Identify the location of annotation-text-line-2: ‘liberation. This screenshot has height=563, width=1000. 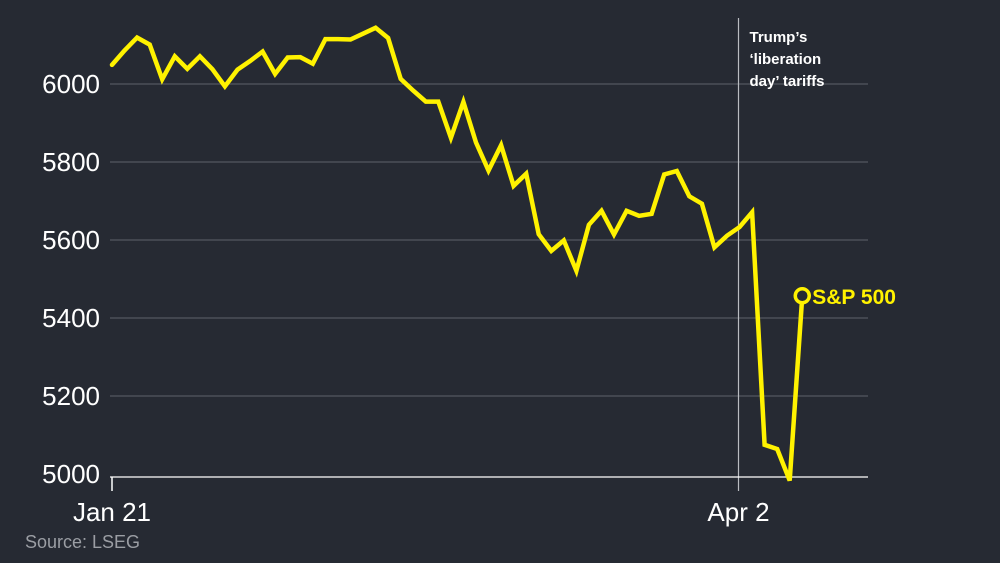
(786, 59).